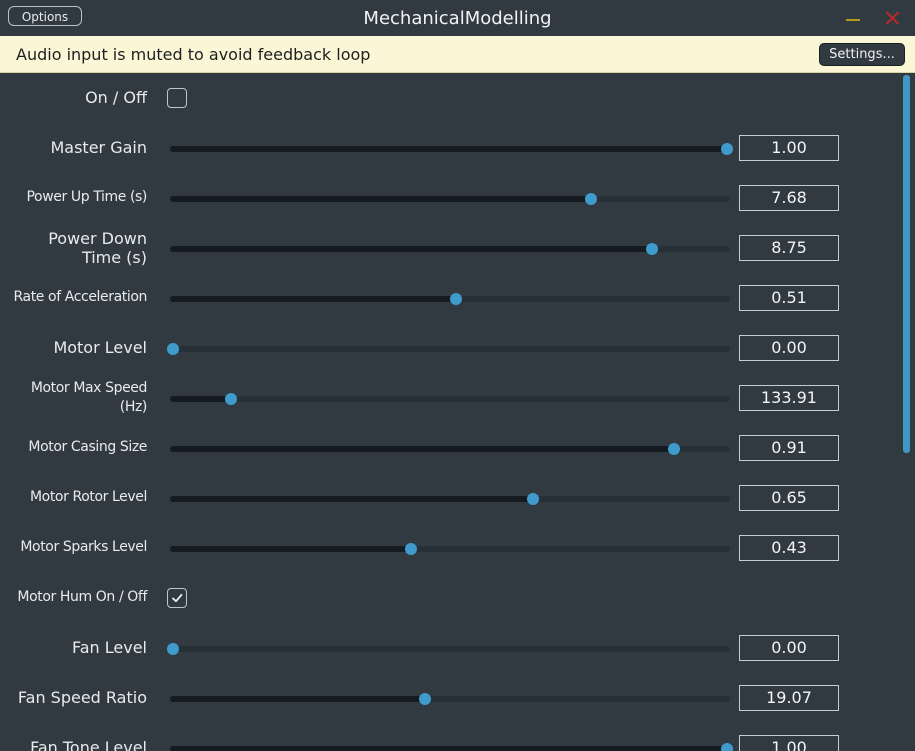 This screenshot has height=751, width=915. I want to click on app-title: MechanicalModelling, so click(457, 18).